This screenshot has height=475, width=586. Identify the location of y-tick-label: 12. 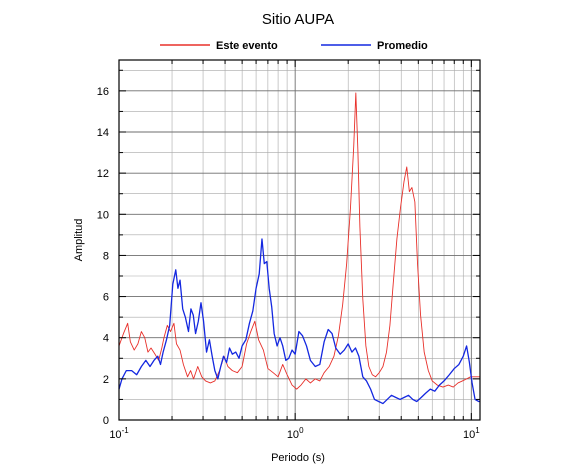
(103, 174).